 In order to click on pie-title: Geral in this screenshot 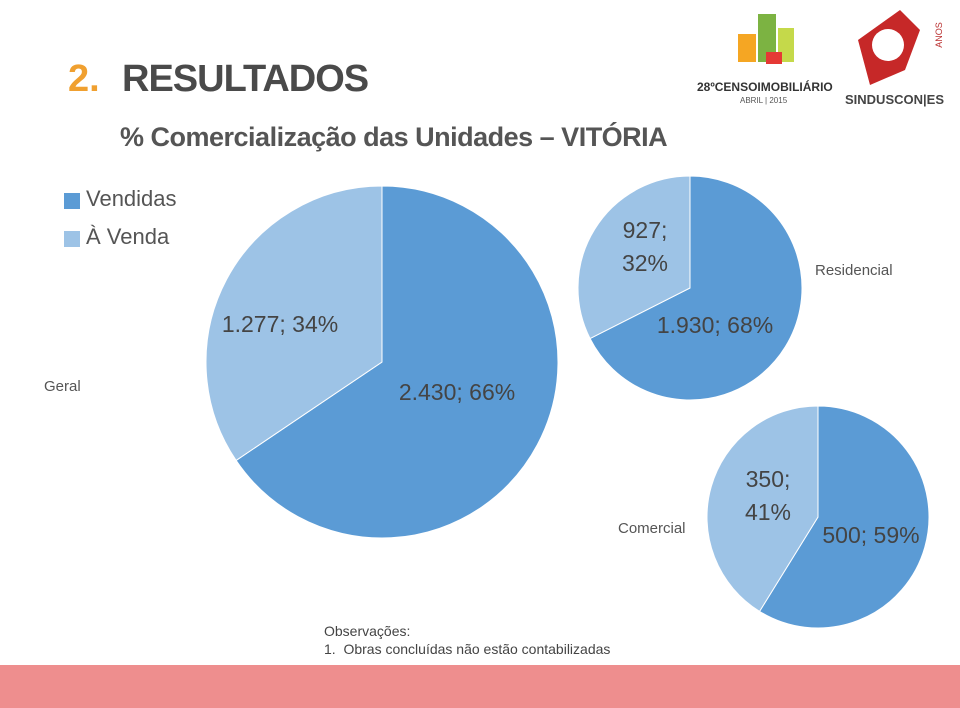, I will do `click(62, 386)`.